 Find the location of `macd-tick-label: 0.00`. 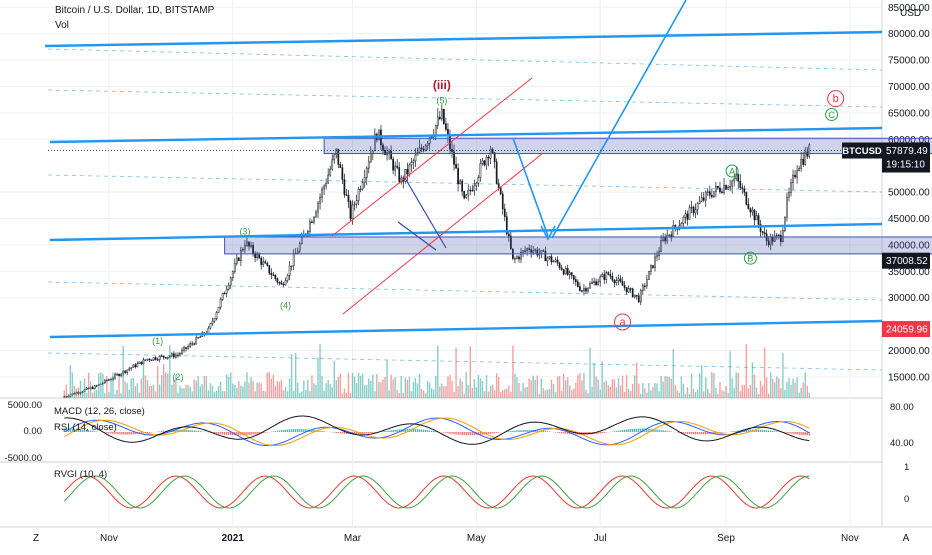

macd-tick-label: 0.00 is located at coordinates (33, 431).